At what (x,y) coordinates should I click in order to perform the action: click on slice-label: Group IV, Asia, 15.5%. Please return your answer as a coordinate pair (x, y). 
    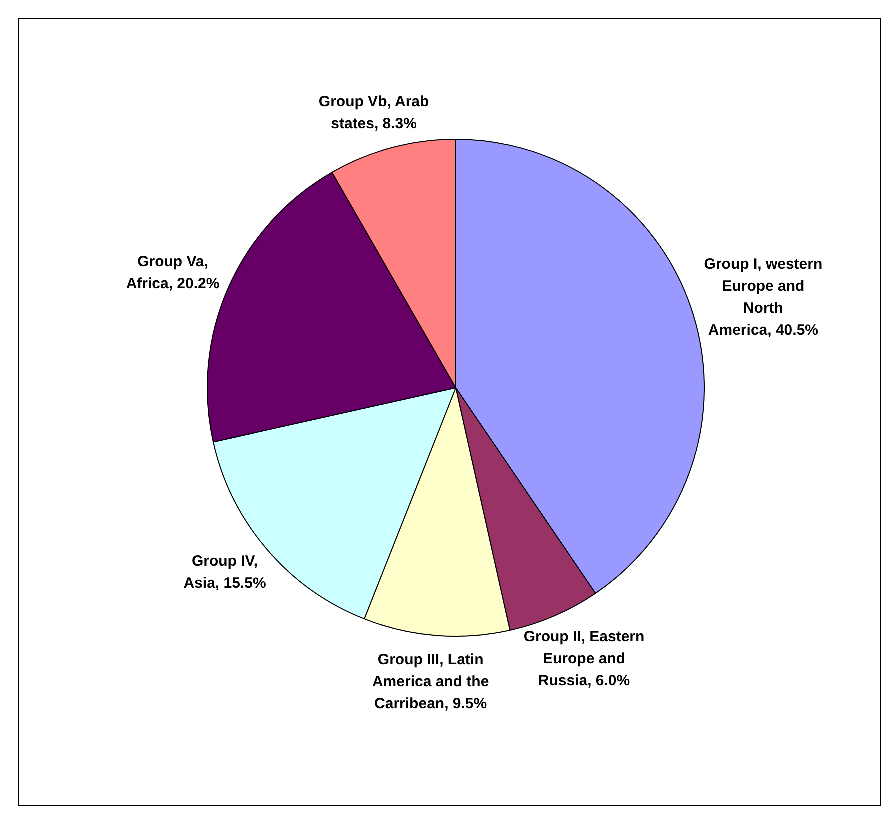
    Looking at the image, I should click on (225, 572).